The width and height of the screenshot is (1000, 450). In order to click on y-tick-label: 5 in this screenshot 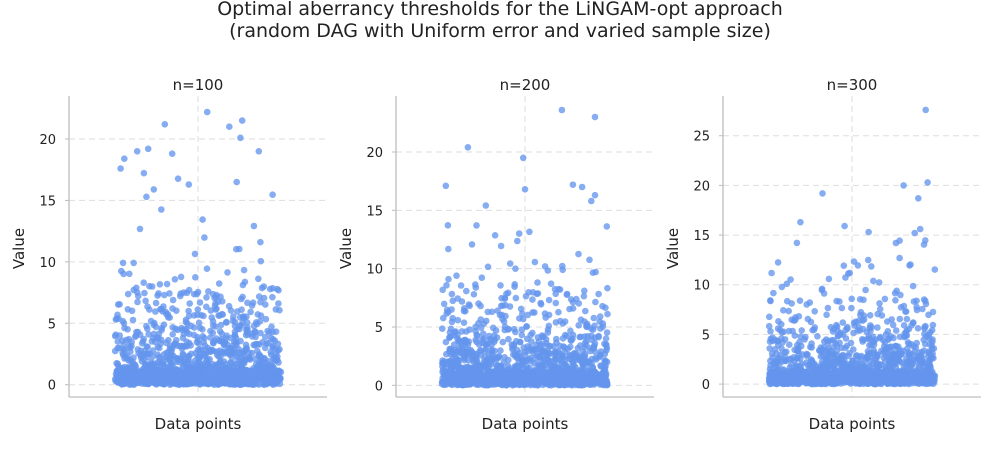, I will do `click(706, 335)`.